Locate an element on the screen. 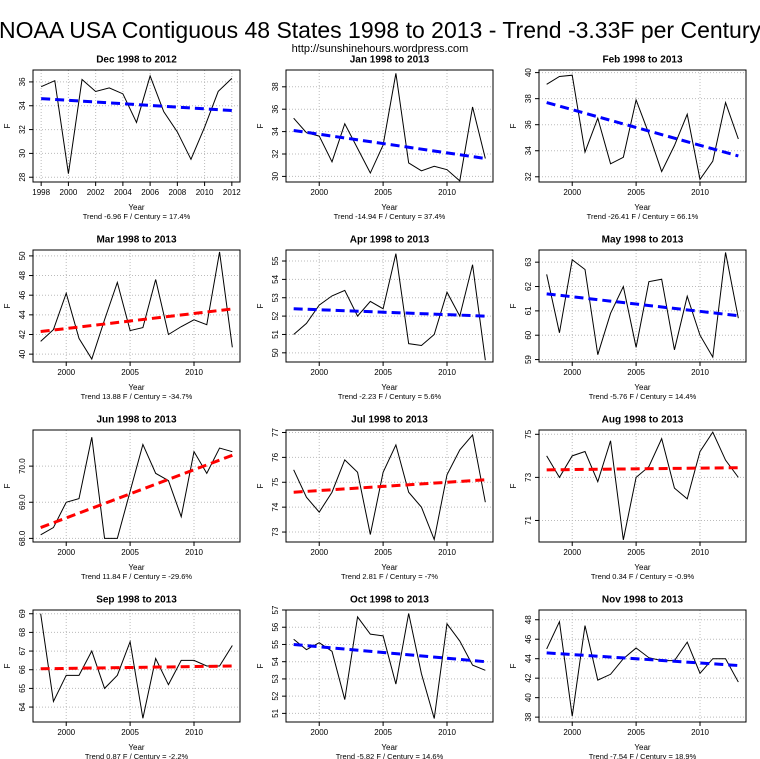 The width and height of the screenshot is (760, 759). y-tick-label: 51 is located at coordinates (275, 333).